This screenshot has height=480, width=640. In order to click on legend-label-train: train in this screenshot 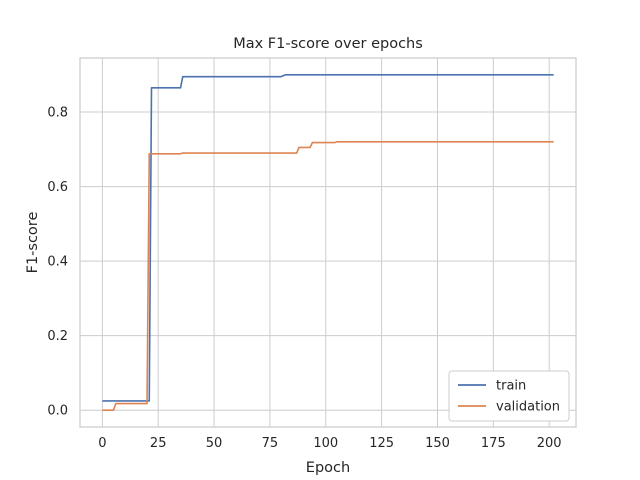, I will do `click(511, 386)`.